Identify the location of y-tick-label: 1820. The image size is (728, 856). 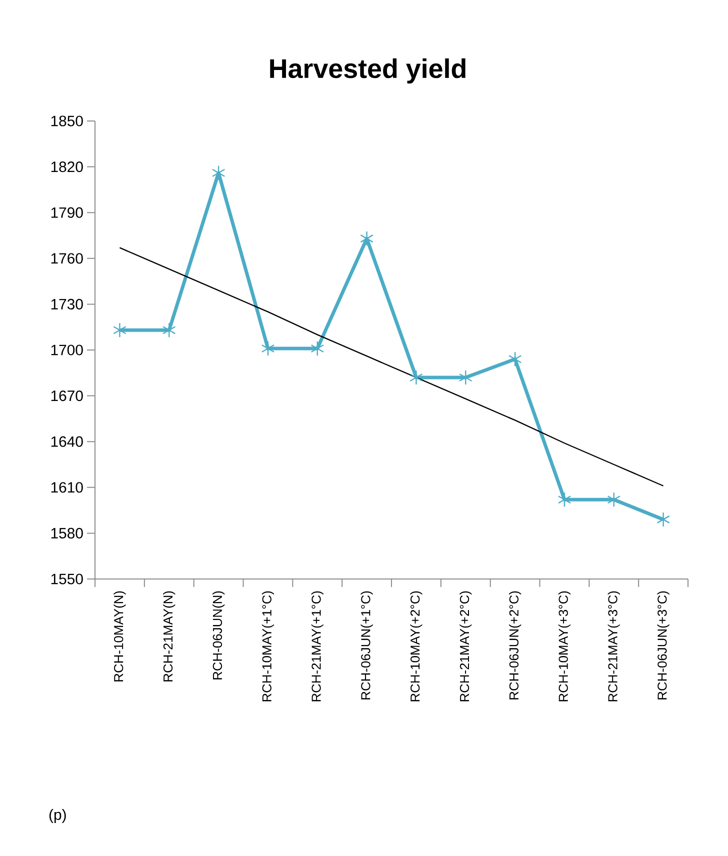
(67, 167).